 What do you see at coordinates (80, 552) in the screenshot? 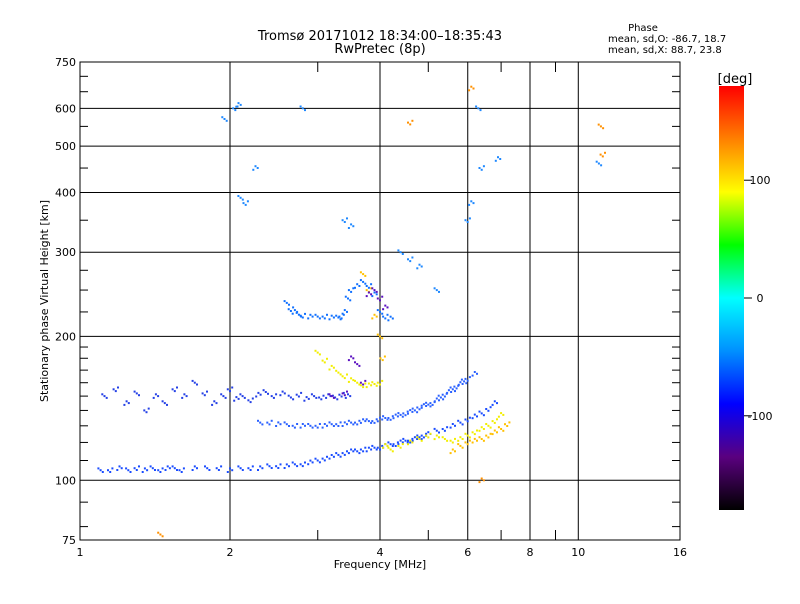
I see `x-tick-label: 1` at bounding box center [80, 552].